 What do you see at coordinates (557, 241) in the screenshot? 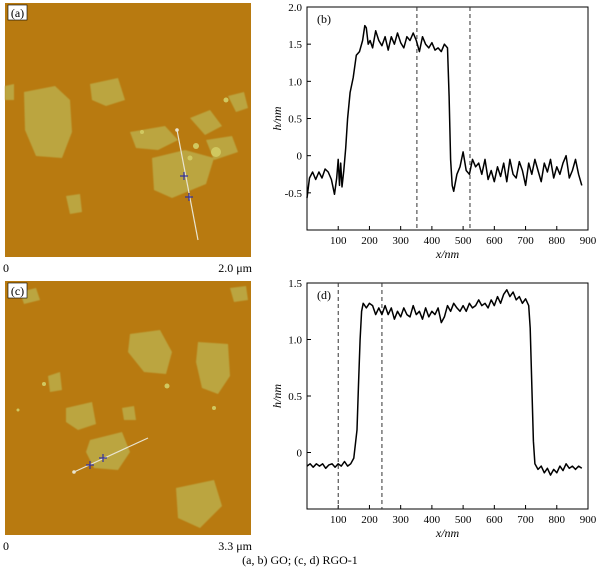
I see `x-tick-label-b-7: 800` at bounding box center [557, 241].